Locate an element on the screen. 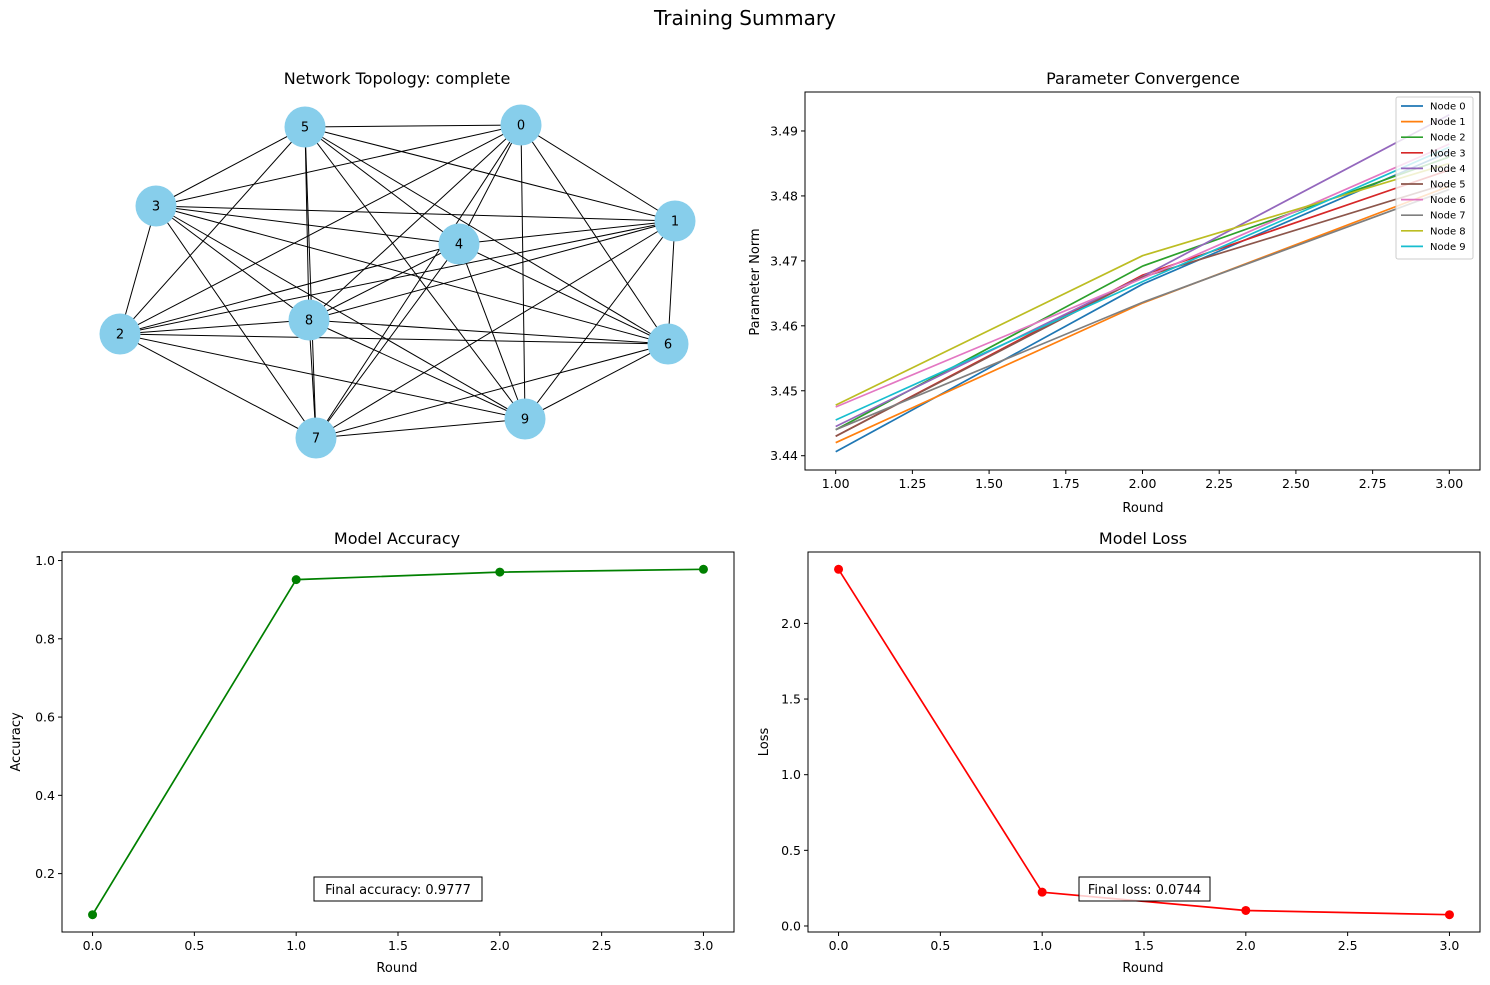 Image resolution: width=1490 pixels, height=985 pixels. y-tick-label: 0.2 is located at coordinates (45, 873).